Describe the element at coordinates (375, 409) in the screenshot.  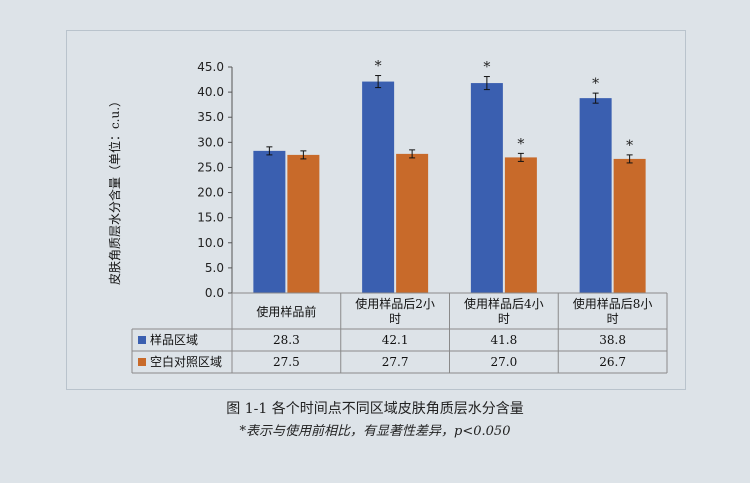
I see `figure-caption: 图 1-1 各个时间点不同区域皮肤角质层水分含量` at that location.